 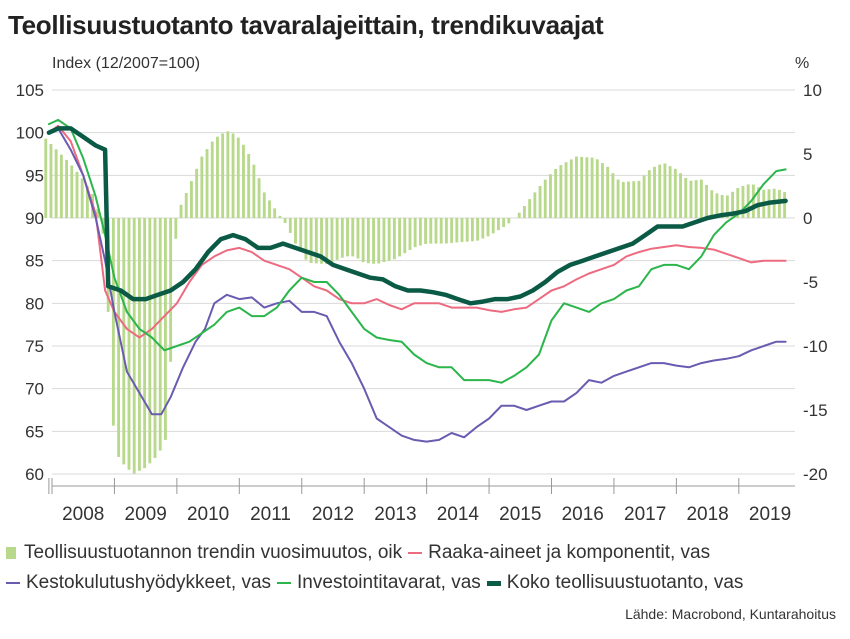 What do you see at coordinates (707, 514) in the screenshot?
I see `x-tick-label: 2018` at bounding box center [707, 514].